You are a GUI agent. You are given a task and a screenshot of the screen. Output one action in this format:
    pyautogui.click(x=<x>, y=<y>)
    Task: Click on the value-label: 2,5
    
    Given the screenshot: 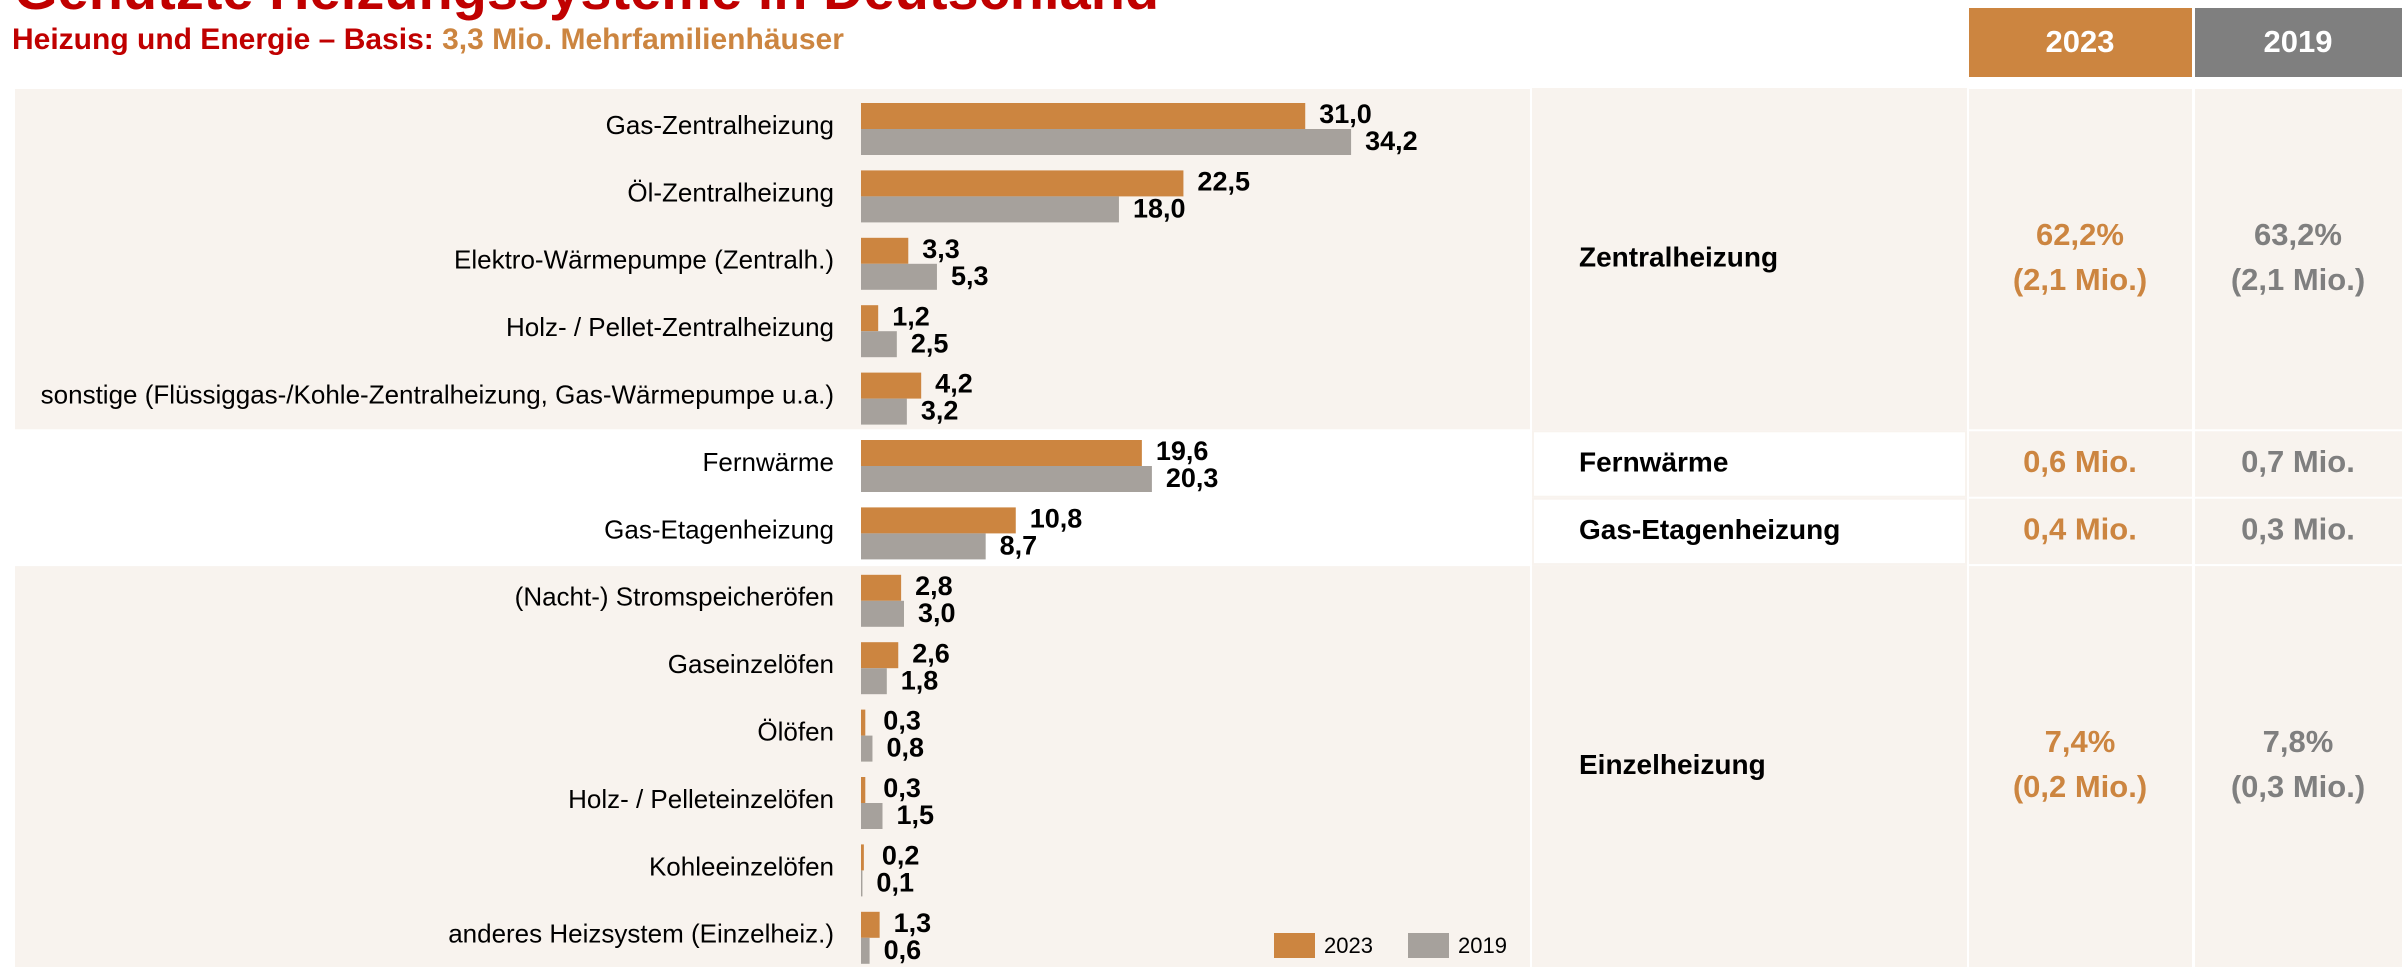 What is the action you would take?
    pyautogui.click(x=930, y=343)
    